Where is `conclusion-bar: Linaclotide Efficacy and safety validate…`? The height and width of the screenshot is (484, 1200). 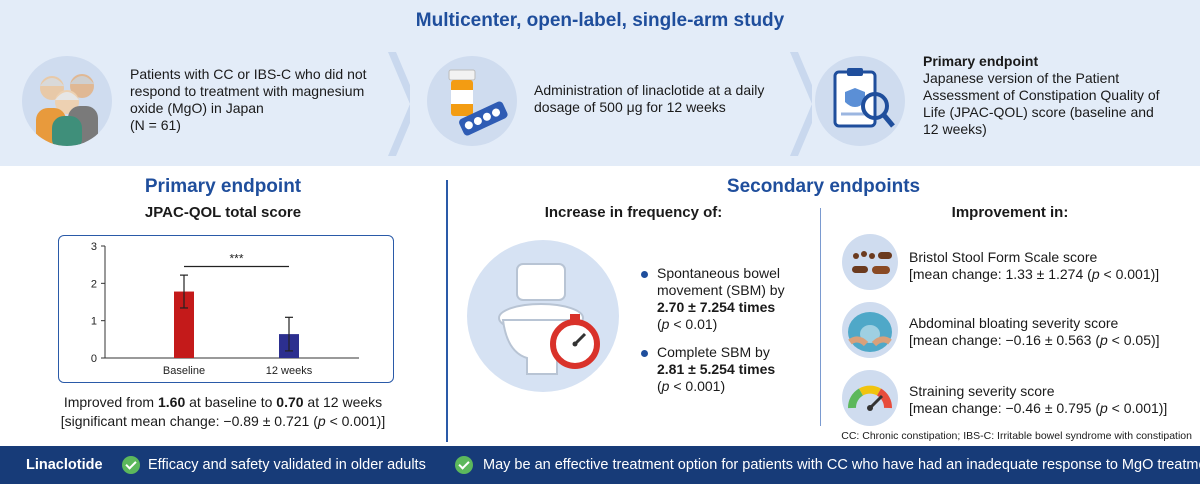 conclusion-bar: Linaclotide Efficacy and safety validate… is located at coordinates (600, 465).